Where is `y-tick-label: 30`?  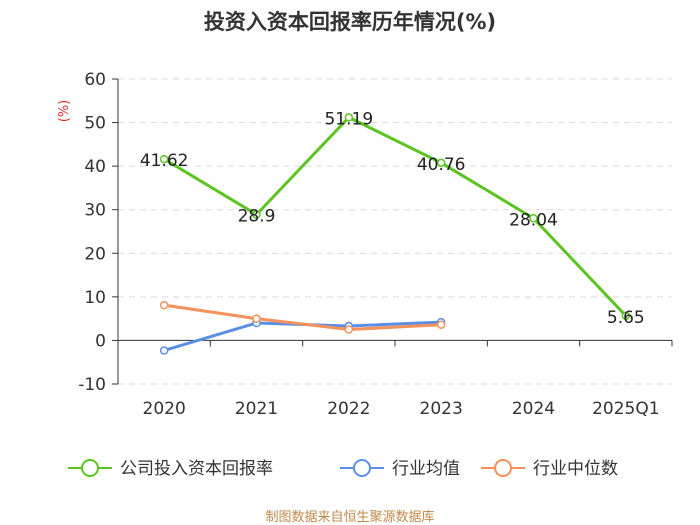
y-tick-label: 30 is located at coordinates (95, 211).